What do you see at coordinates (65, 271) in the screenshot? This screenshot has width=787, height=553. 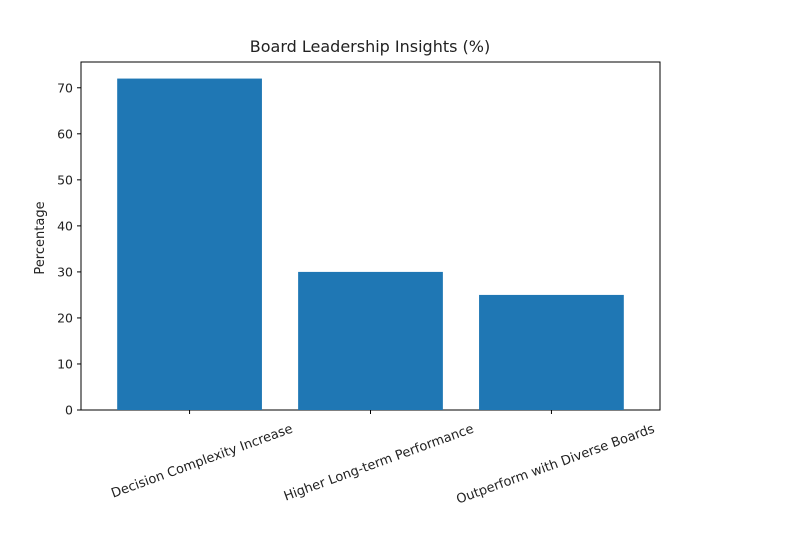 I see `y-tick-label-3: 30` at bounding box center [65, 271].